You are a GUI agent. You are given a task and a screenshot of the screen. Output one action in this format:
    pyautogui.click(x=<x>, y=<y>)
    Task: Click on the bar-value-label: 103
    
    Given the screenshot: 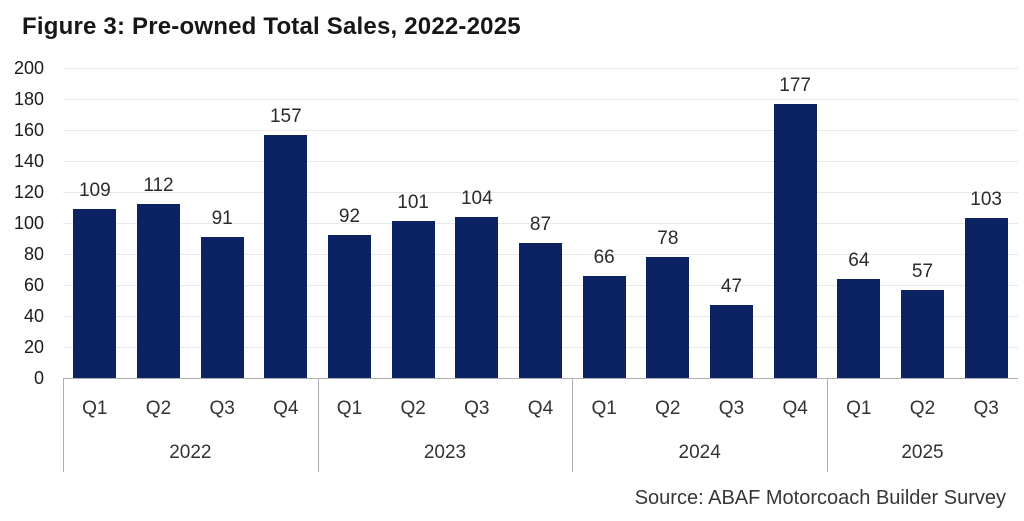 What is the action you would take?
    pyautogui.click(x=986, y=200)
    